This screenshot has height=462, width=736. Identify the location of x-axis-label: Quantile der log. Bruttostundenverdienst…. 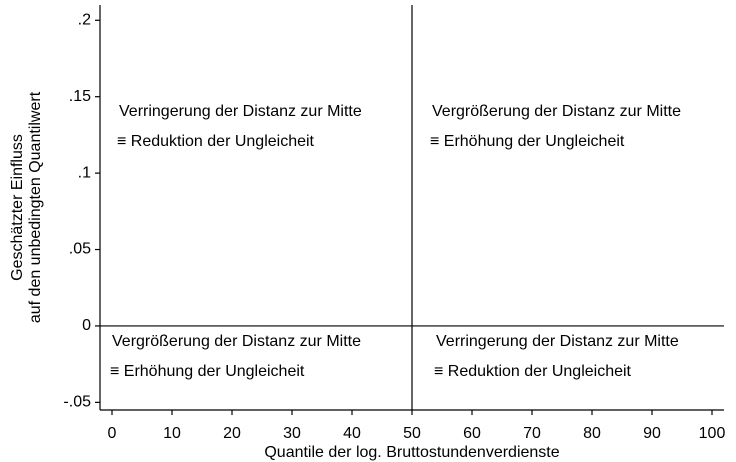
(411, 452).